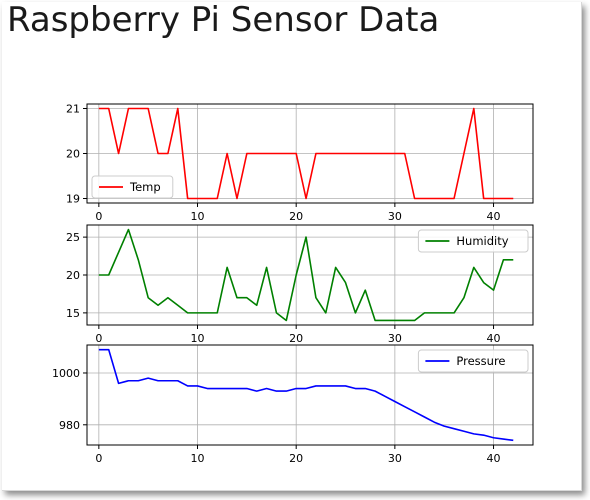 The width and height of the screenshot is (590, 500). I want to click on y-tick-label: 1000, so click(66, 373).